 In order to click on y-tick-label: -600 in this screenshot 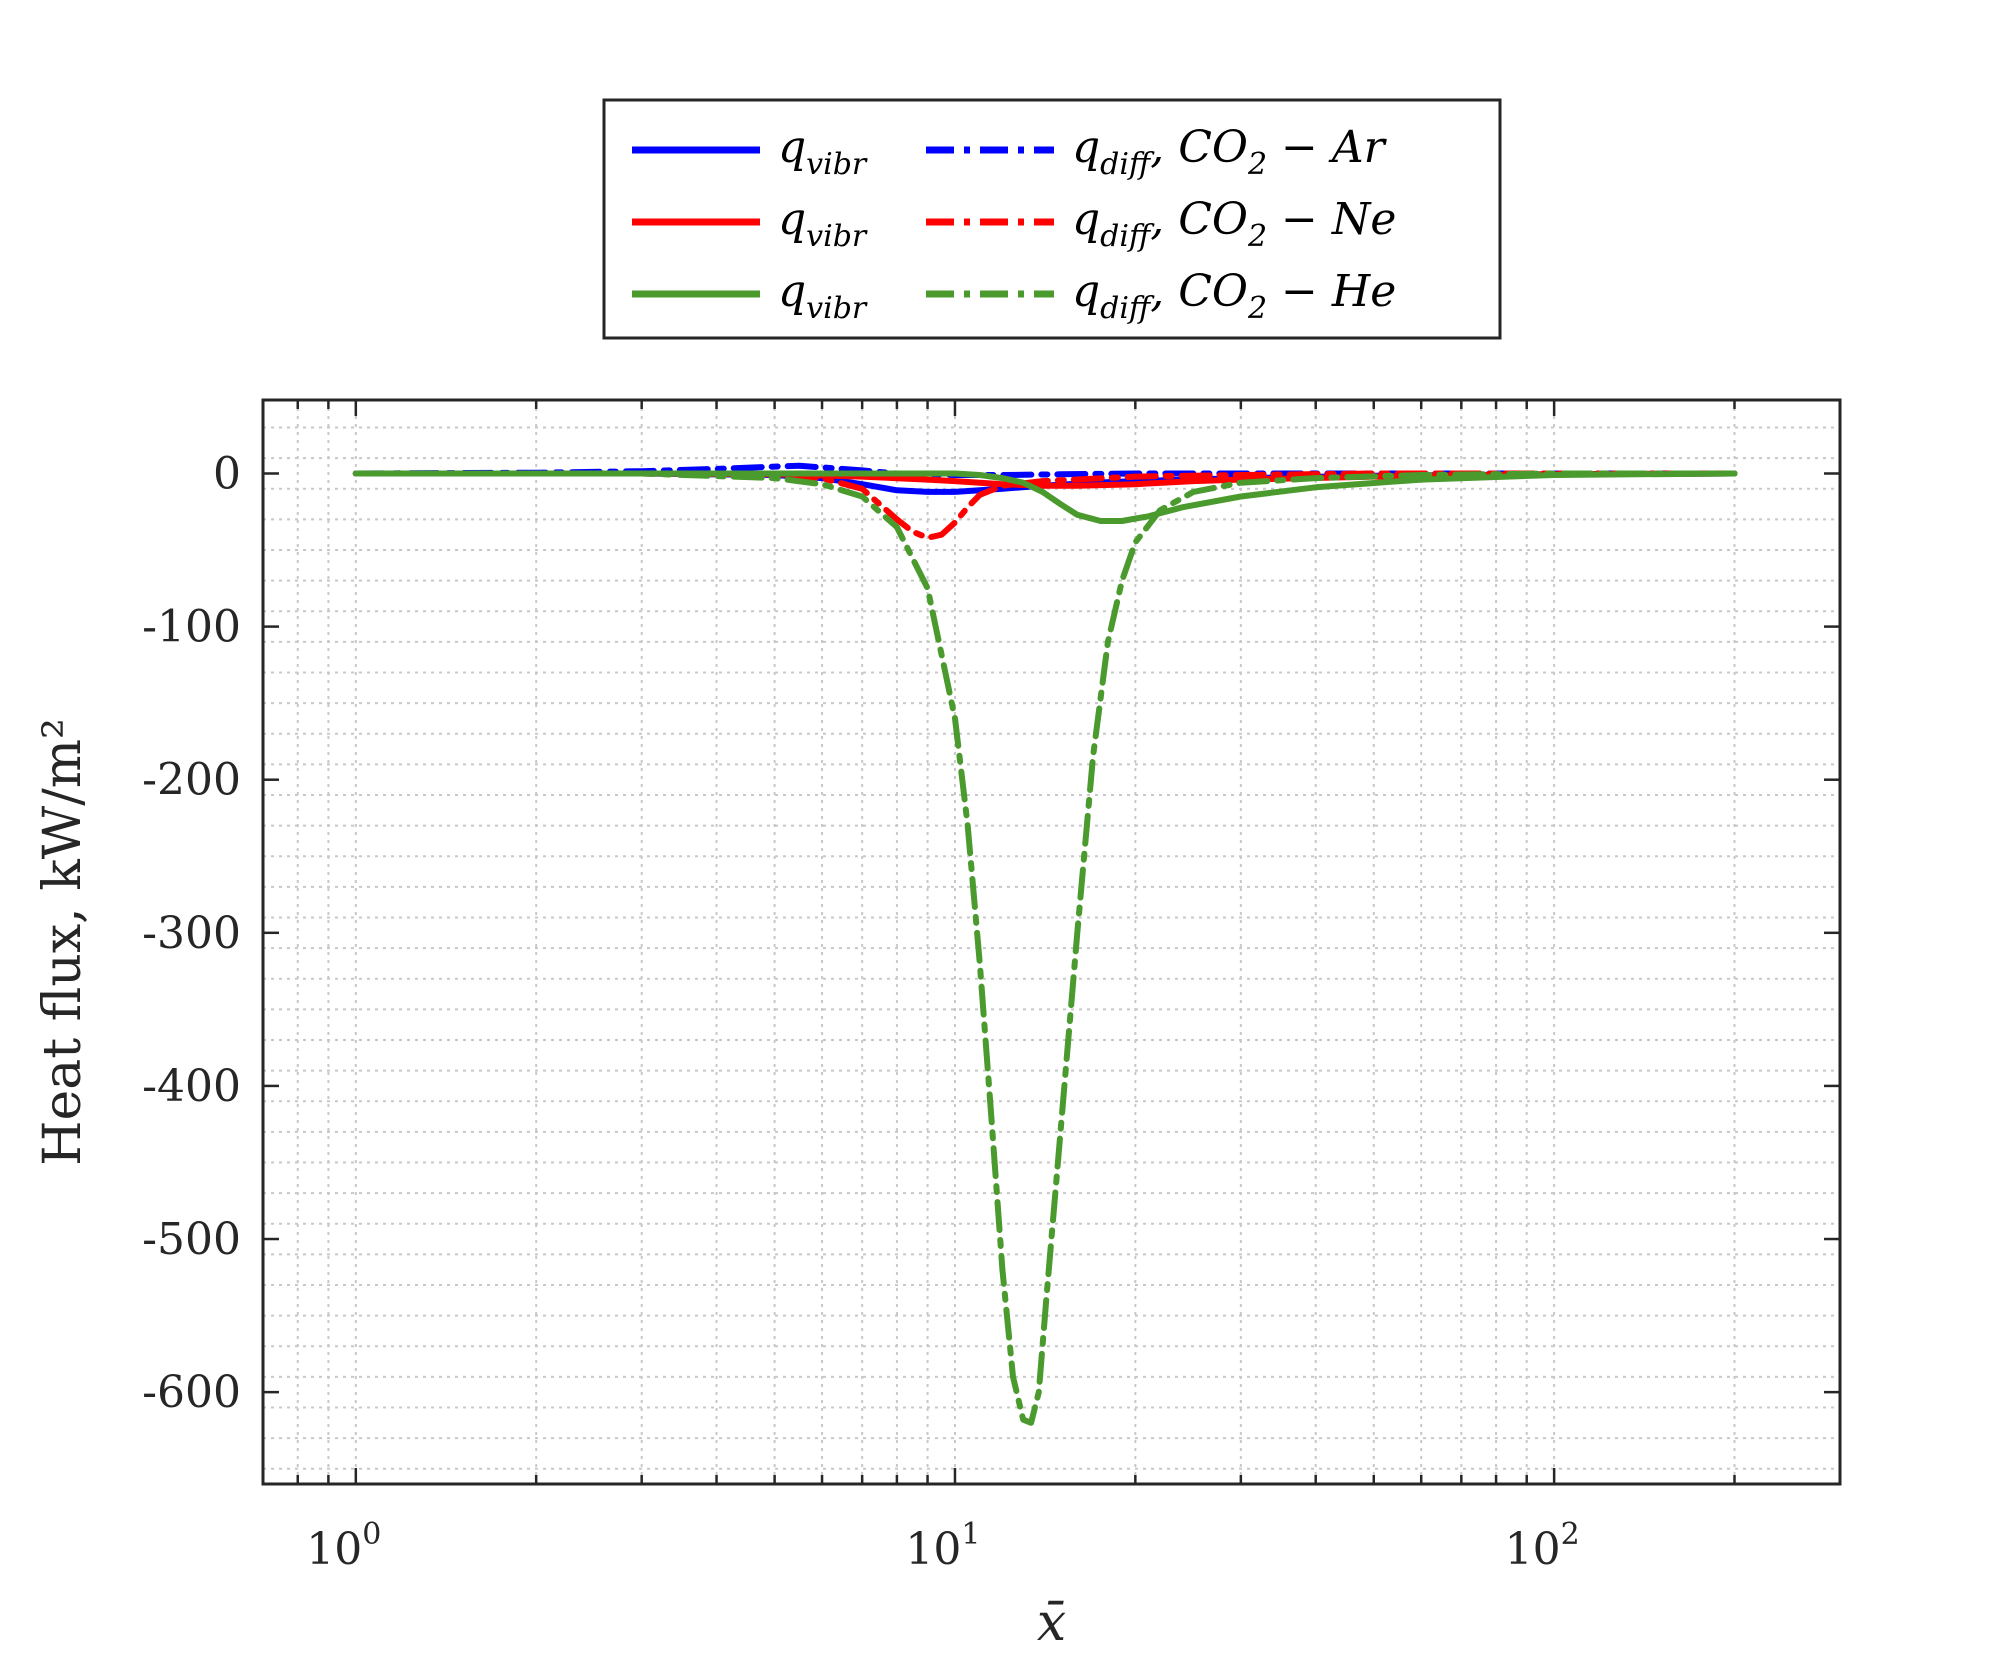, I will do `click(191, 1392)`.